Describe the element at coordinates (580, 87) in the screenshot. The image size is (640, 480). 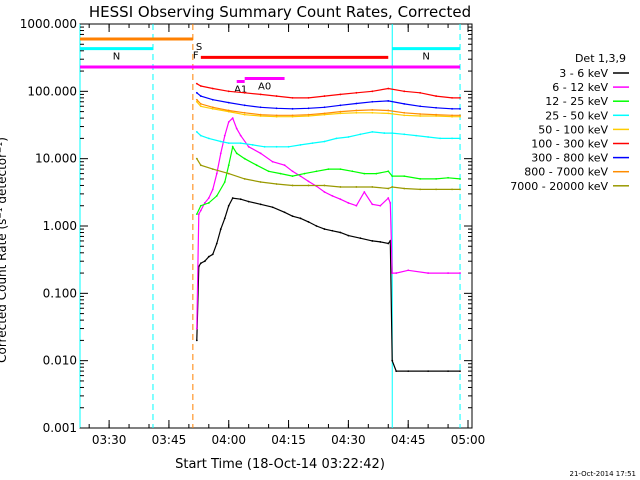
I see `legend-entry-label: 6 - 12 keV` at that location.